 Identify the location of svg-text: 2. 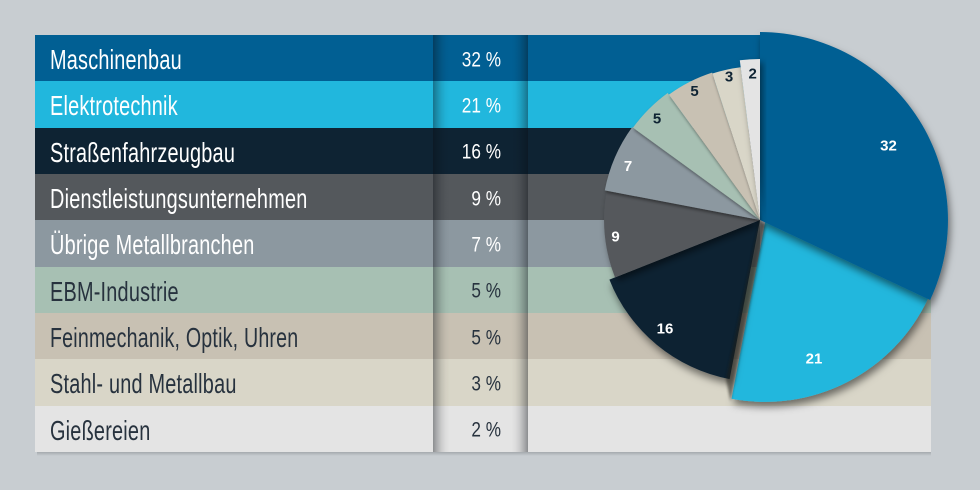
(753, 73).